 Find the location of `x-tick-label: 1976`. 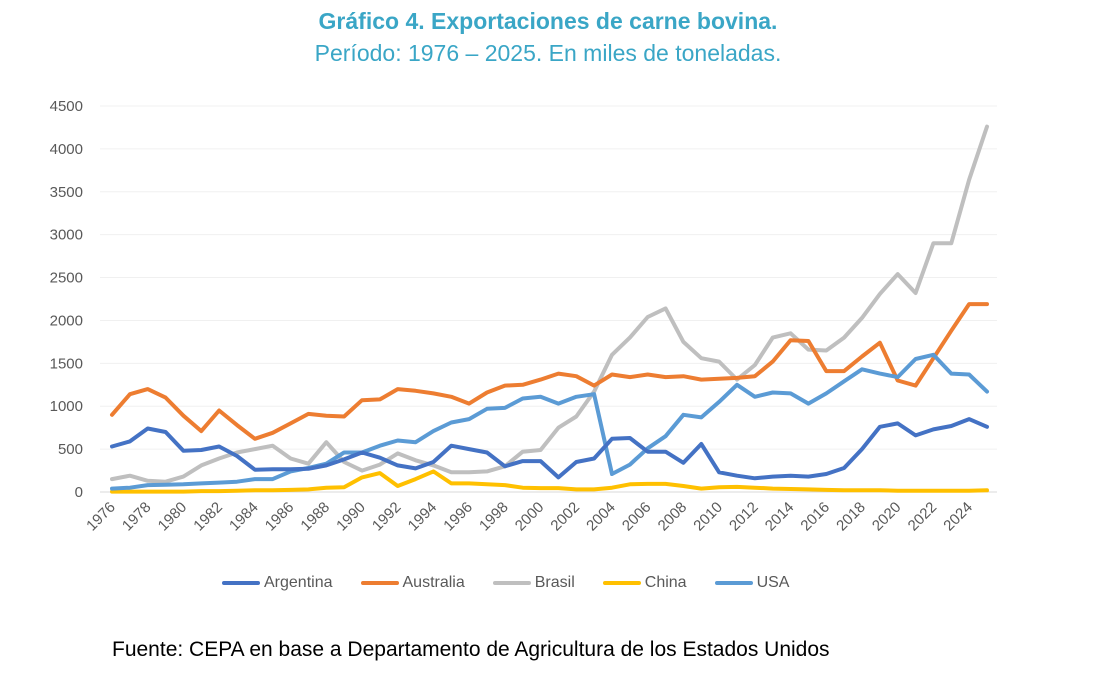

x-tick-label: 1976 is located at coordinates (101, 517).